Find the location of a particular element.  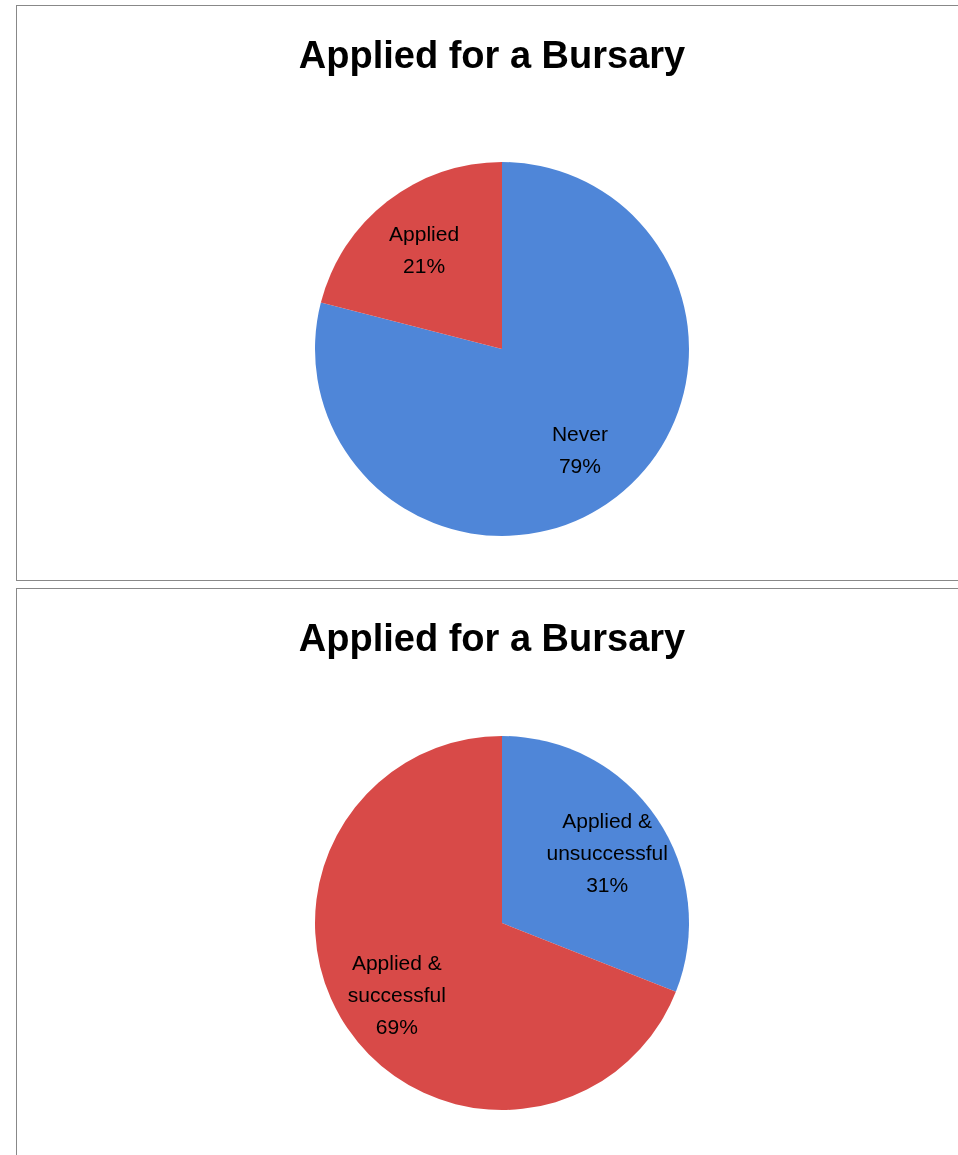

slice-label: Applied & successful is located at coordinates (396, 978).